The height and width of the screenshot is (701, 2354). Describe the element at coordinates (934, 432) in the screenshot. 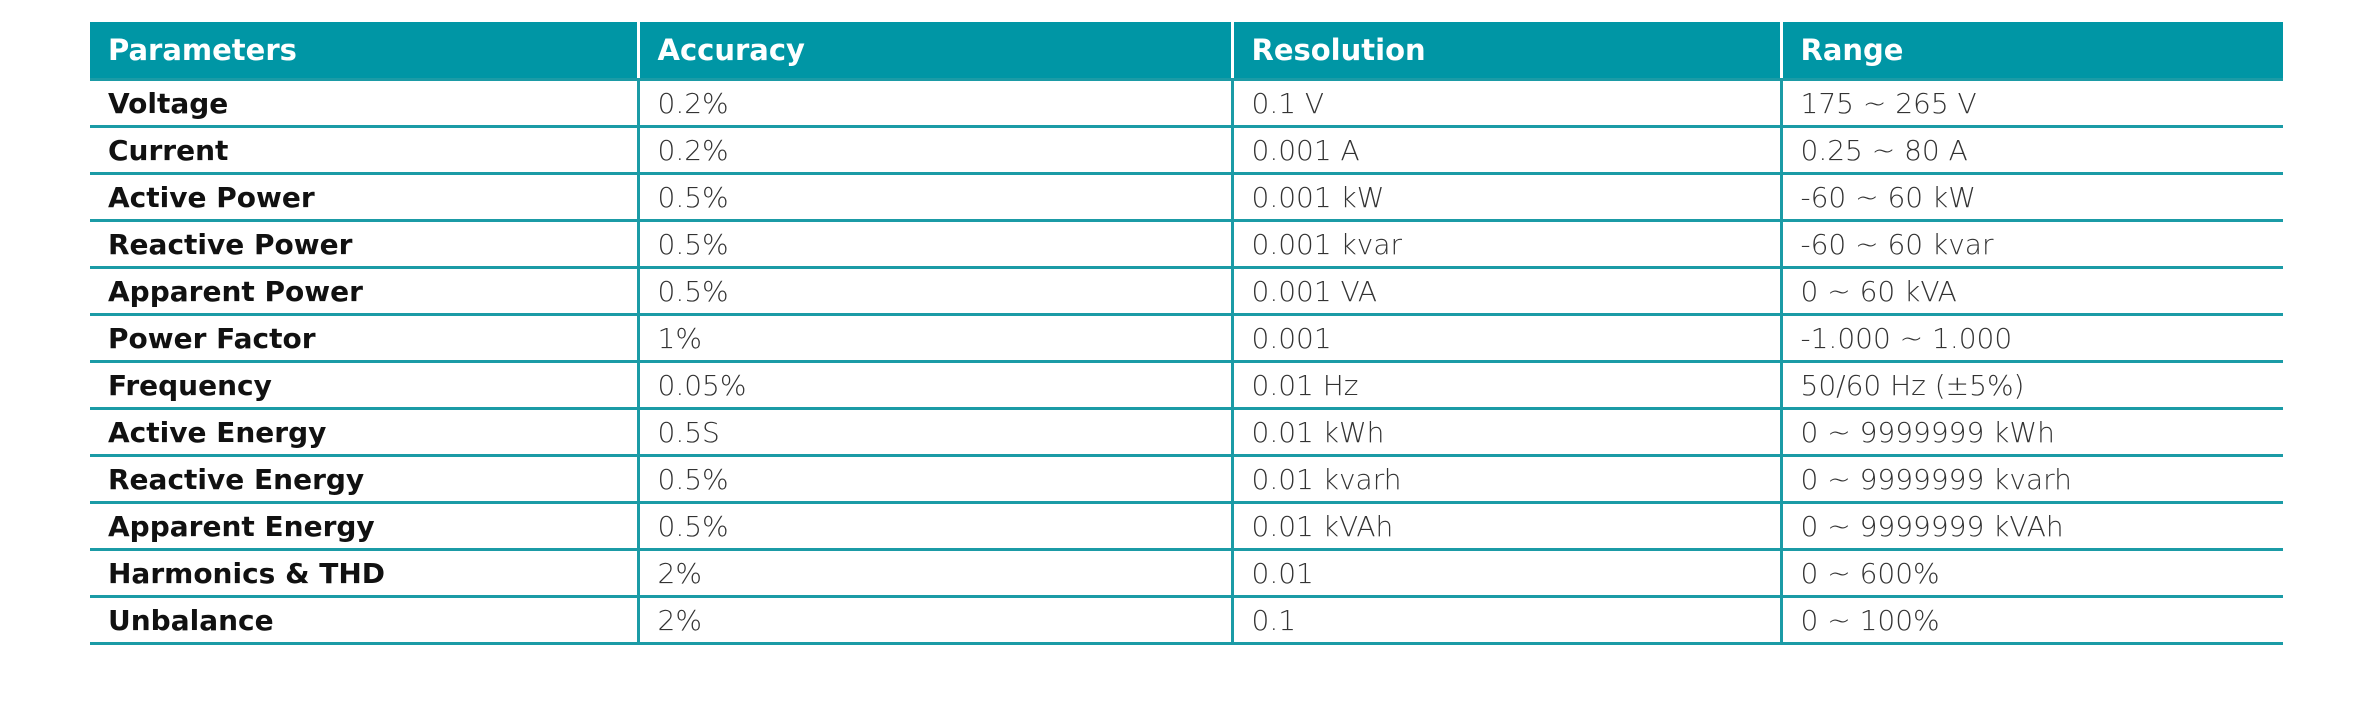

I see `value-cell: 0.5S` at that location.